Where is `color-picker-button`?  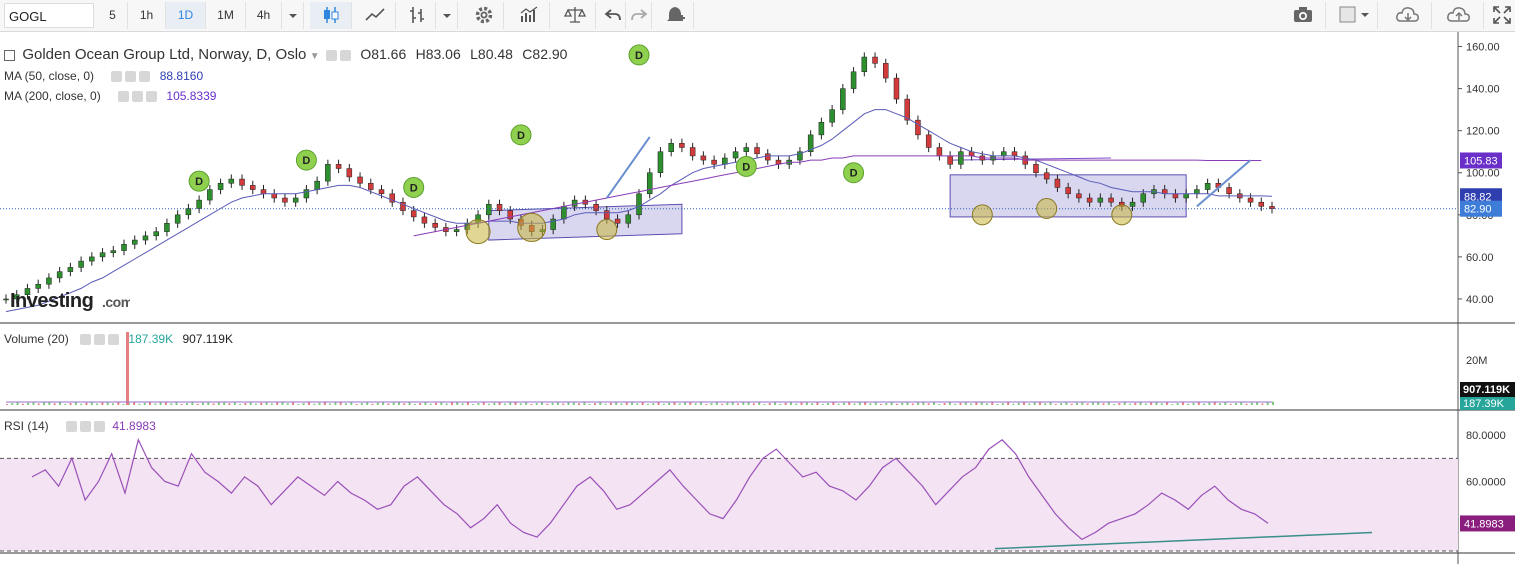
color-picker-button is located at coordinates (1354, 15).